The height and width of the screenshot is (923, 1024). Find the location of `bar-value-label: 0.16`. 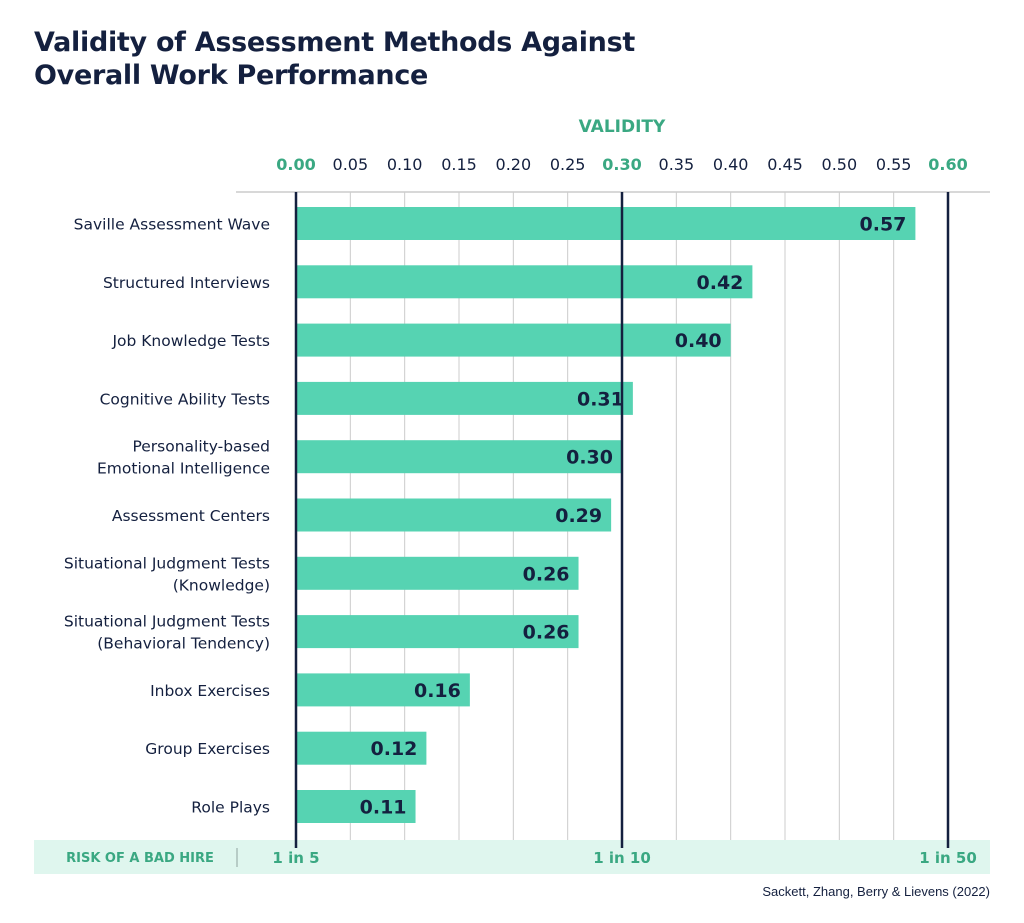

bar-value-label: 0.16 is located at coordinates (437, 691).